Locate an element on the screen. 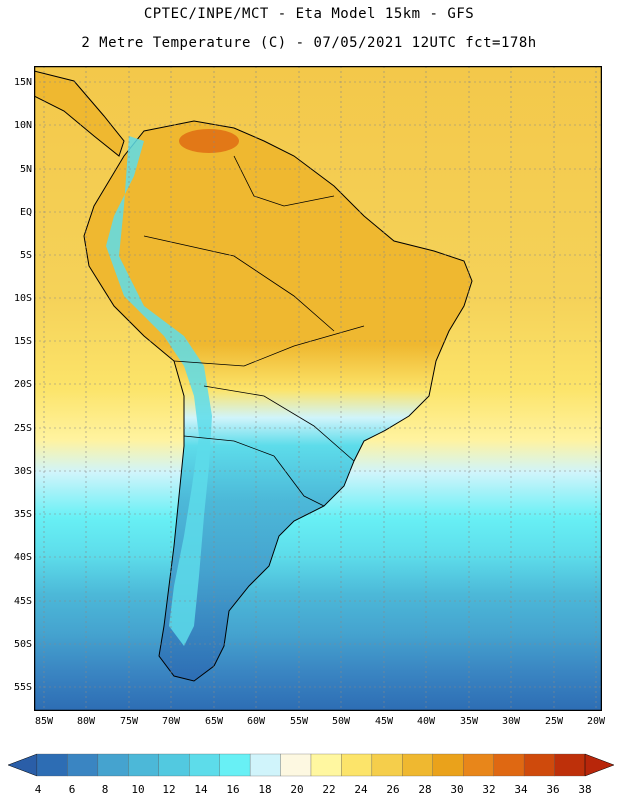 This screenshot has height=800, width=618. lat-label: 5N is located at coordinates (25, 169).